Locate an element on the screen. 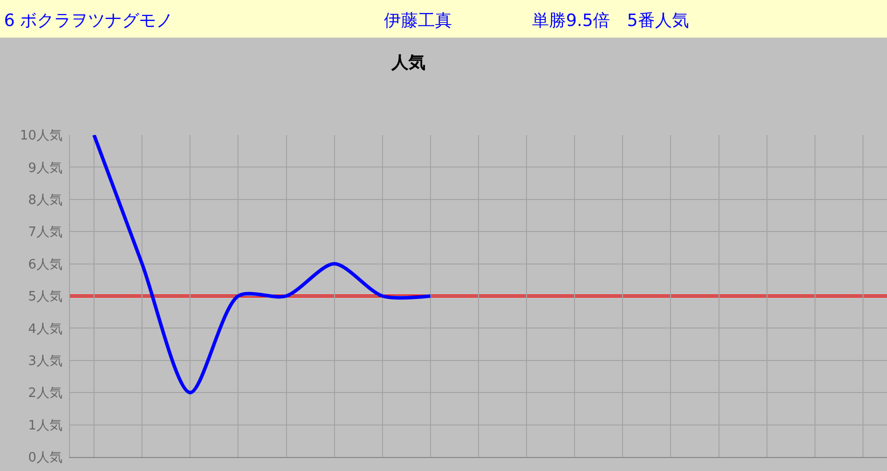 The width and height of the screenshot is (887, 471). y-tick-label: 7人気 is located at coordinates (45, 232).